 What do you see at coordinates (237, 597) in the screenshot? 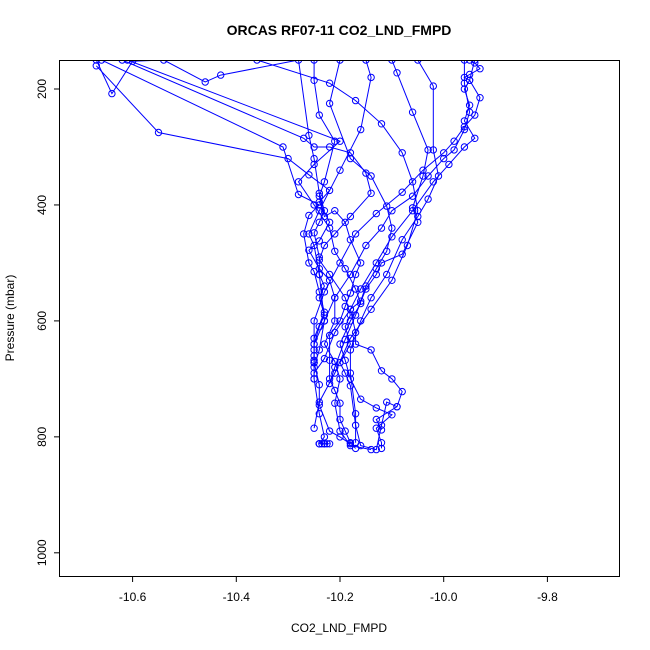
I see `x-tick-label: -10.4` at bounding box center [237, 597].